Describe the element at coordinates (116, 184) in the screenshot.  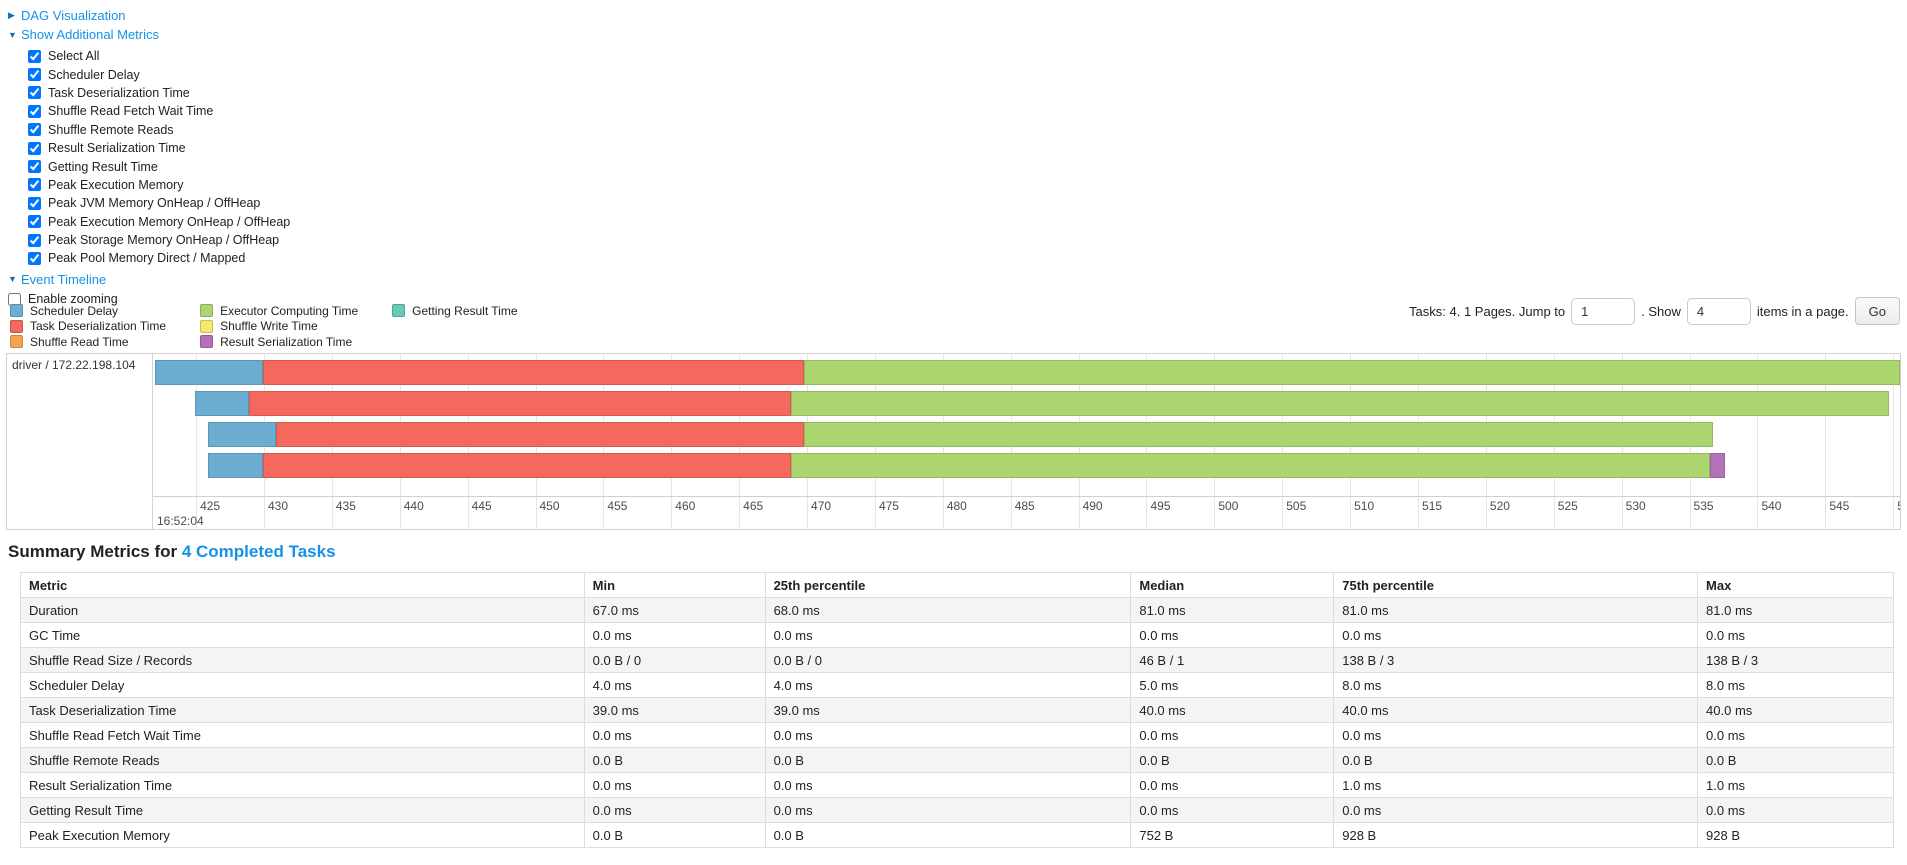
I see `metric-checkbox-text: Peak Execution Memory` at that location.